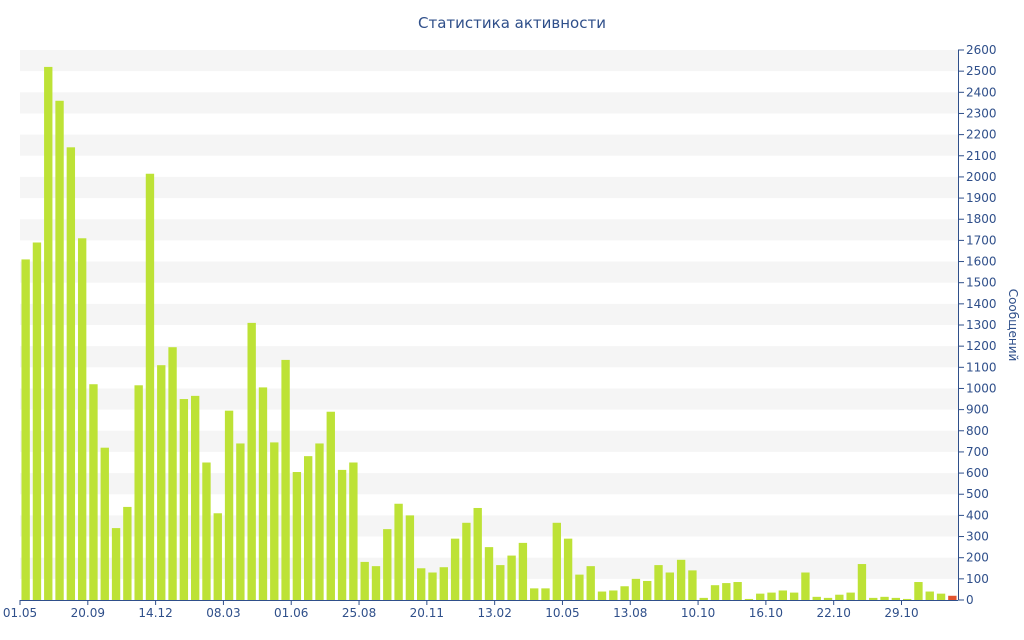 The width and height of the screenshot is (1024, 640). What do you see at coordinates (901, 613) in the screenshot?
I see `x-tick-label: 29.10` at bounding box center [901, 613].